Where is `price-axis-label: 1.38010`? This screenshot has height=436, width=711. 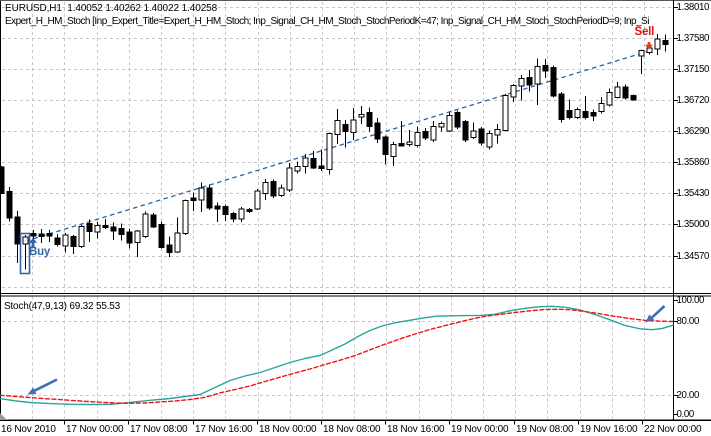 price-axis-label: 1.38010 is located at coordinates (693, 7).